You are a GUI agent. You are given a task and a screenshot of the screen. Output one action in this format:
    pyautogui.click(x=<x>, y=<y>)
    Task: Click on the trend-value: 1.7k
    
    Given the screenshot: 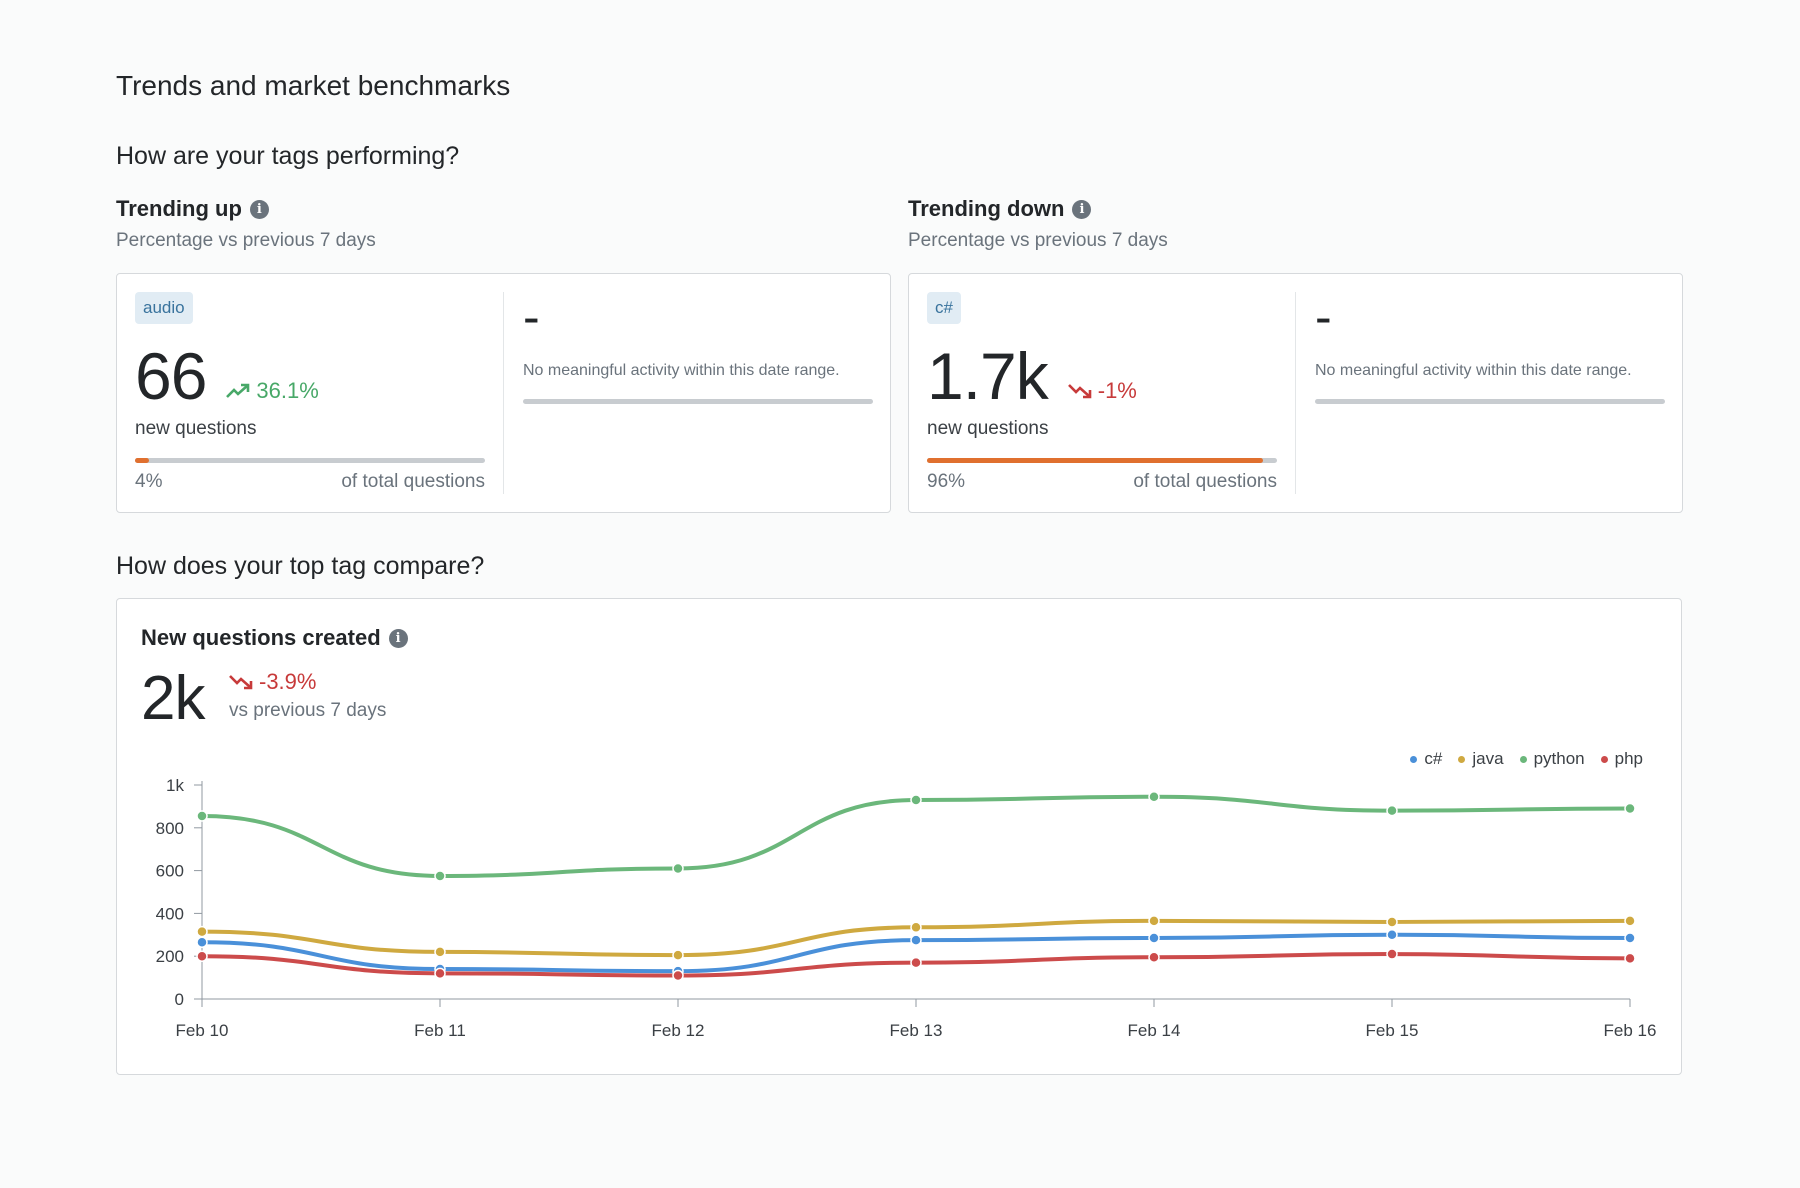 What is the action you would take?
    pyautogui.click(x=988, y=376)
    